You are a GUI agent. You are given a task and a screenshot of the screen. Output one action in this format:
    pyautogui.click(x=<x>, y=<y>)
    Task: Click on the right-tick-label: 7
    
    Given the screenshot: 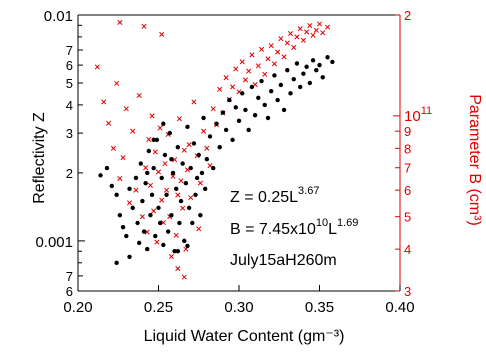 What is the action you would take?
    pyautogui.click(x=407, y=168)
    